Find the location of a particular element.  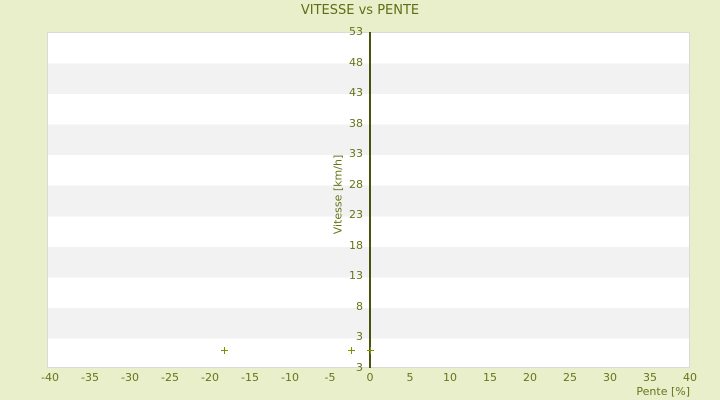

y-tick-label: 8 is located at coordinates (359, 306).